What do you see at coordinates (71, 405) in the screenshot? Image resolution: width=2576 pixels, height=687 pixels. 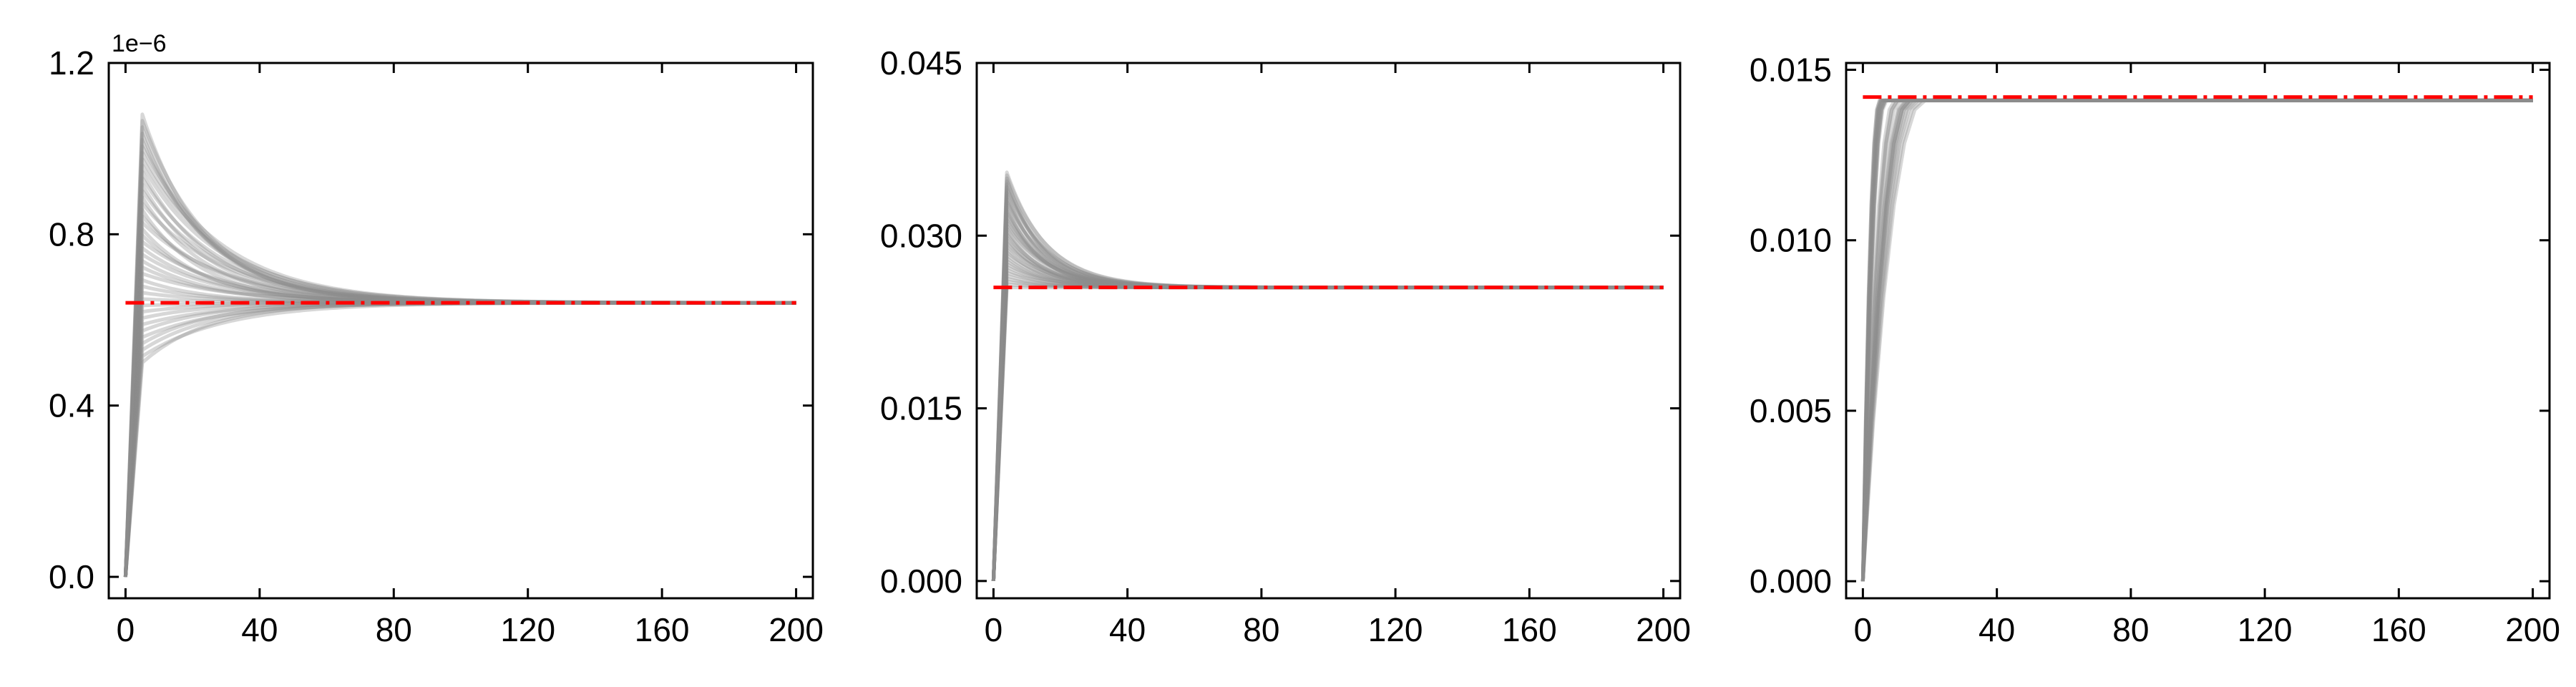 I see `y-tick-label: 0.4` at bounding box center [71, 405].